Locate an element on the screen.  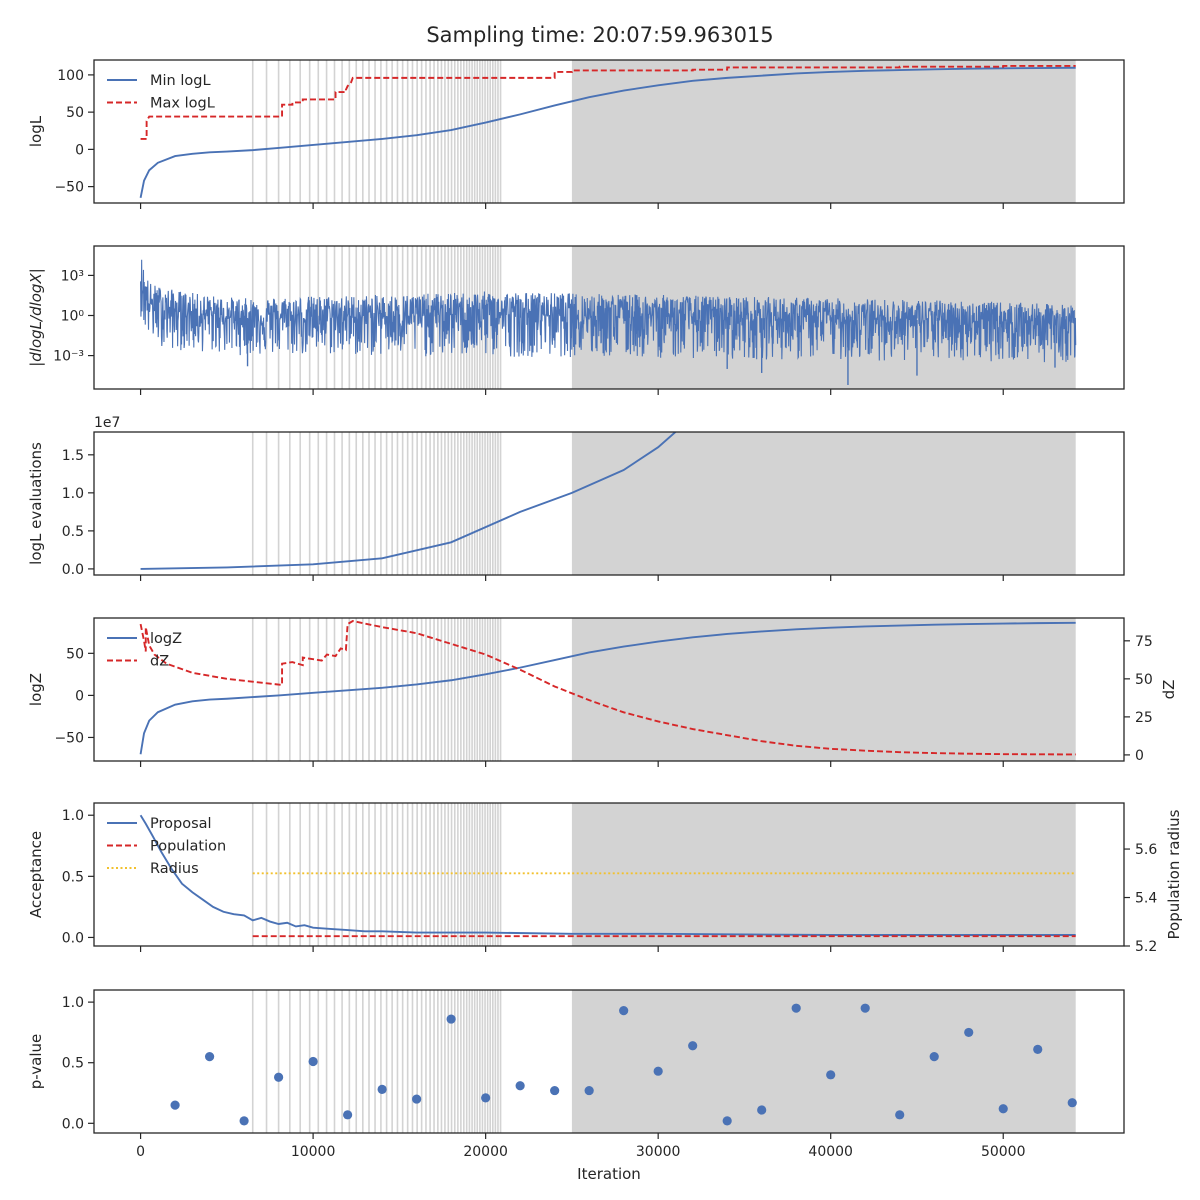
panel-logl: −50 0 50 100 logL Min logL Max logL is located at coordinates (576, 134).